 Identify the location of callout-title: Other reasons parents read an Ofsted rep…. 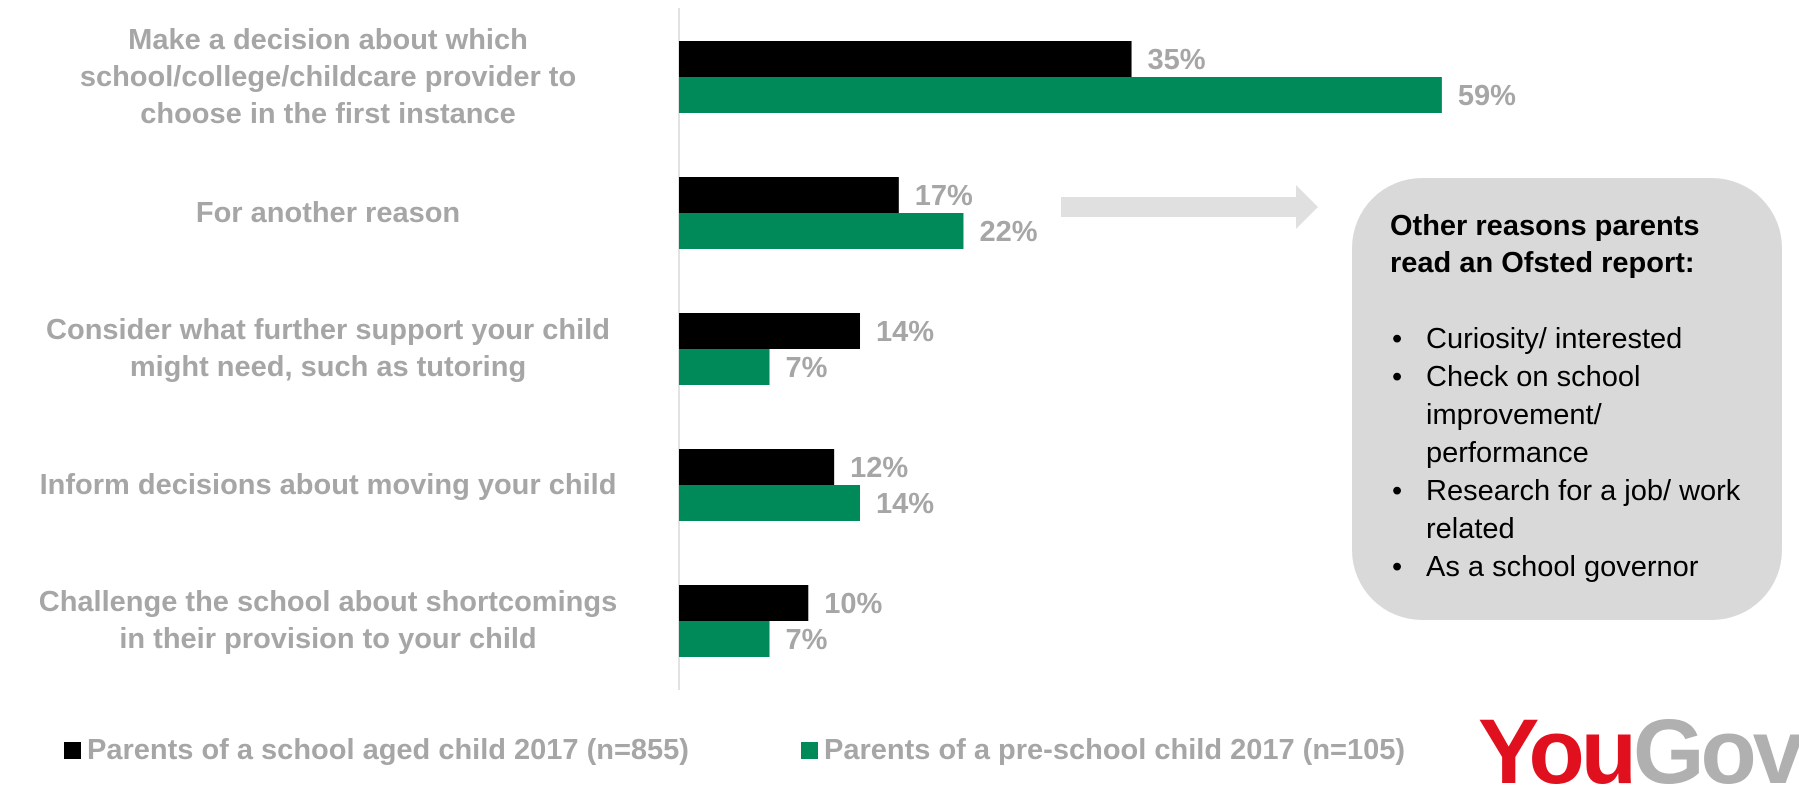
(1545, 244).